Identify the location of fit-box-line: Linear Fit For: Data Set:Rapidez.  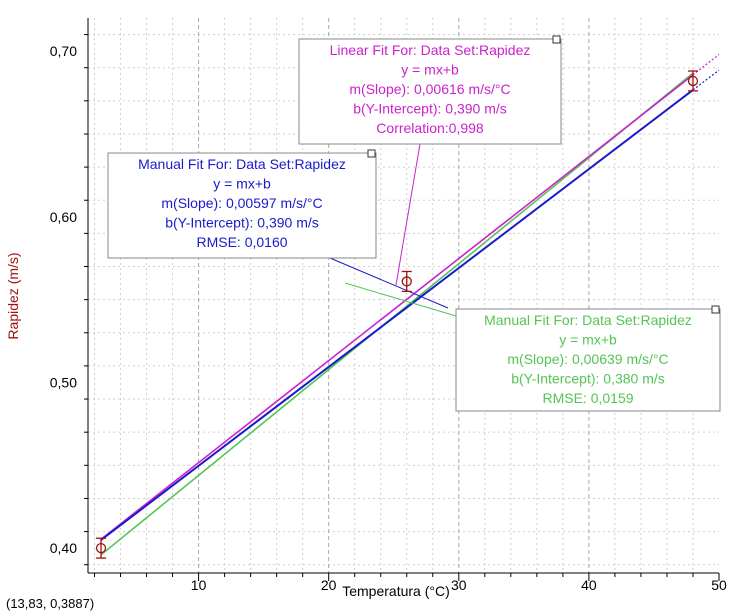
(430, 50).